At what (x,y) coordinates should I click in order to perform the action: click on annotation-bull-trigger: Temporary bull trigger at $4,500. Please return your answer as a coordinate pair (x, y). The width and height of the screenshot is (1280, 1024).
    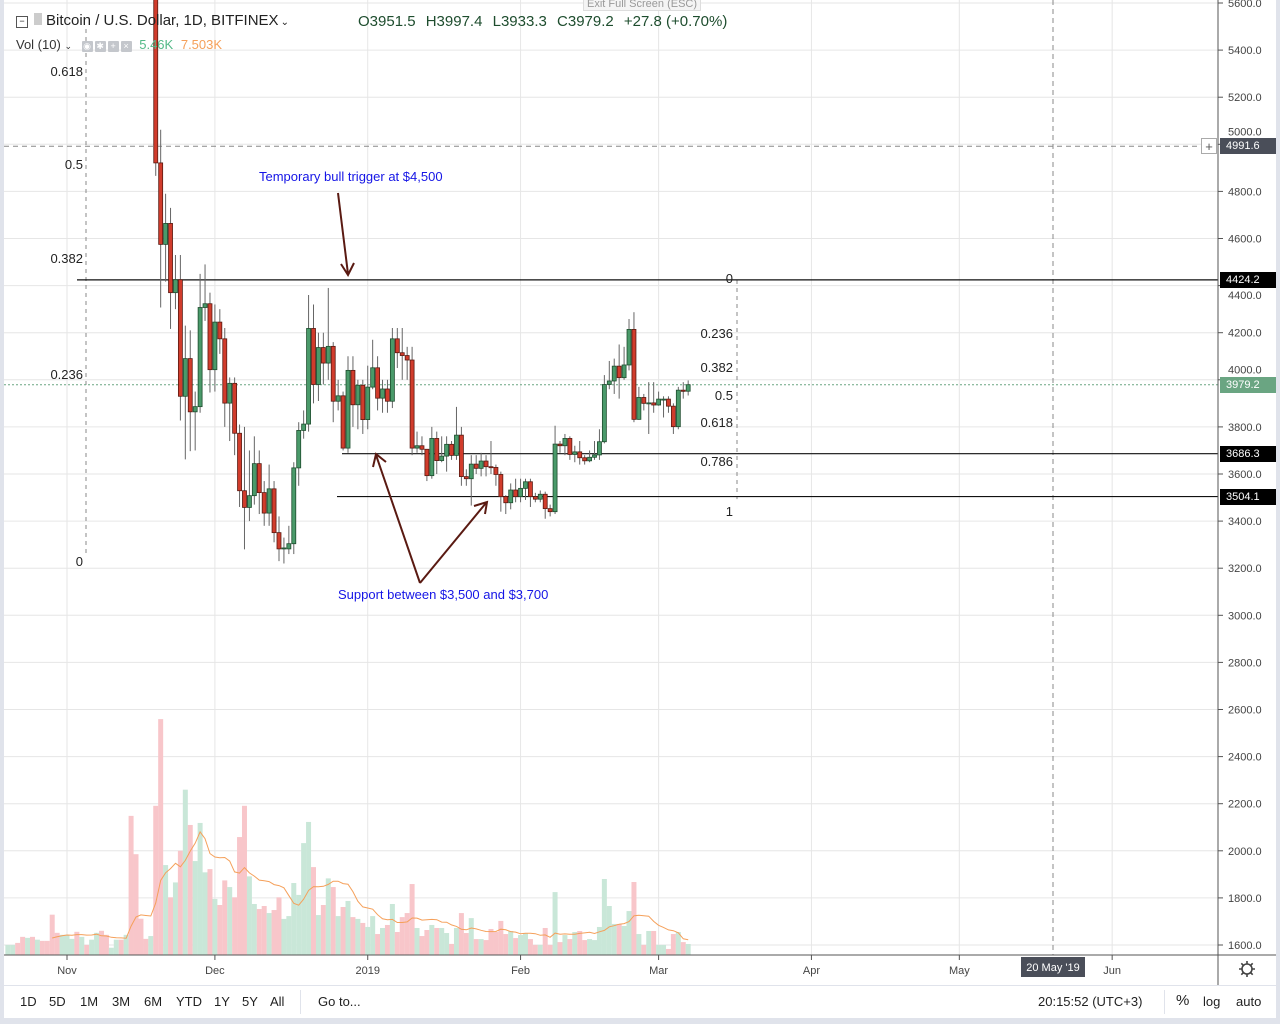
    Looking at the image, I should click on (351, 176).